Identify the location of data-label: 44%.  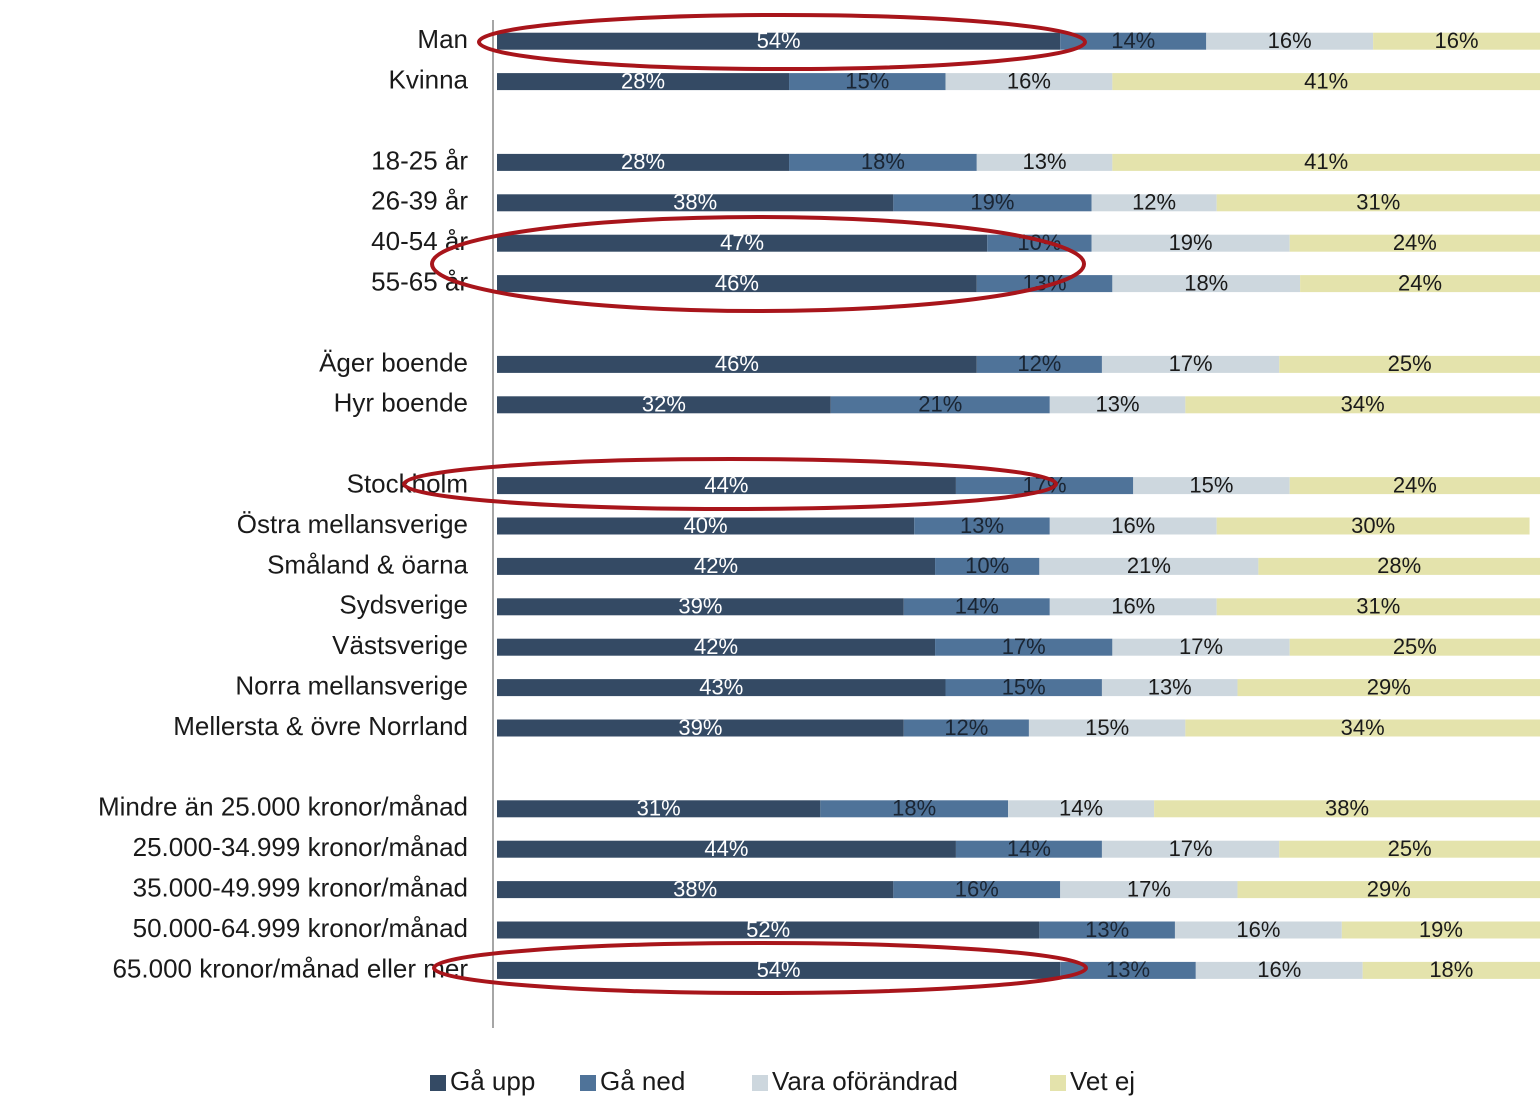
(726, 484).